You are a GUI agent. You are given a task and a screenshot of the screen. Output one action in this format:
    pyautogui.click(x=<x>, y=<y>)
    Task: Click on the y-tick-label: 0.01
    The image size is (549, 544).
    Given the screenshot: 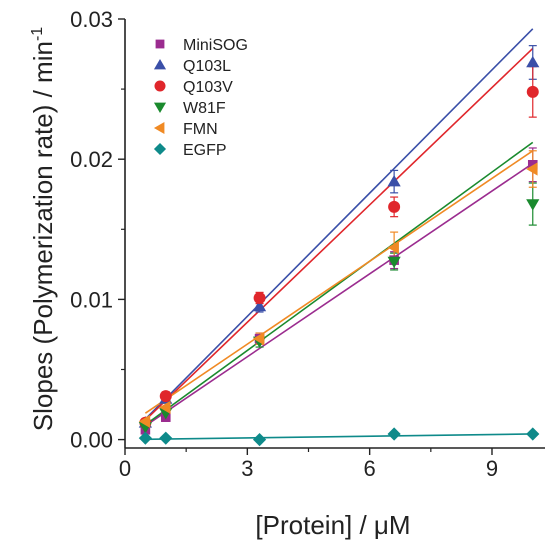 What is the action you would take?
    pyautogui.click(x=91, y=299)
    